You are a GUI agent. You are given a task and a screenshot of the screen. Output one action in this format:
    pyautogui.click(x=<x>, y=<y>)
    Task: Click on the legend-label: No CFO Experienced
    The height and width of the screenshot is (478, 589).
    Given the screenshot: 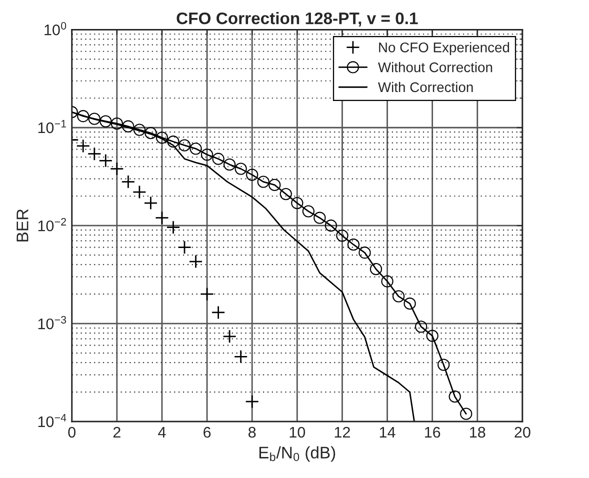 What is the action you would take?
    pyautogui.click(x=444, y=49)
    